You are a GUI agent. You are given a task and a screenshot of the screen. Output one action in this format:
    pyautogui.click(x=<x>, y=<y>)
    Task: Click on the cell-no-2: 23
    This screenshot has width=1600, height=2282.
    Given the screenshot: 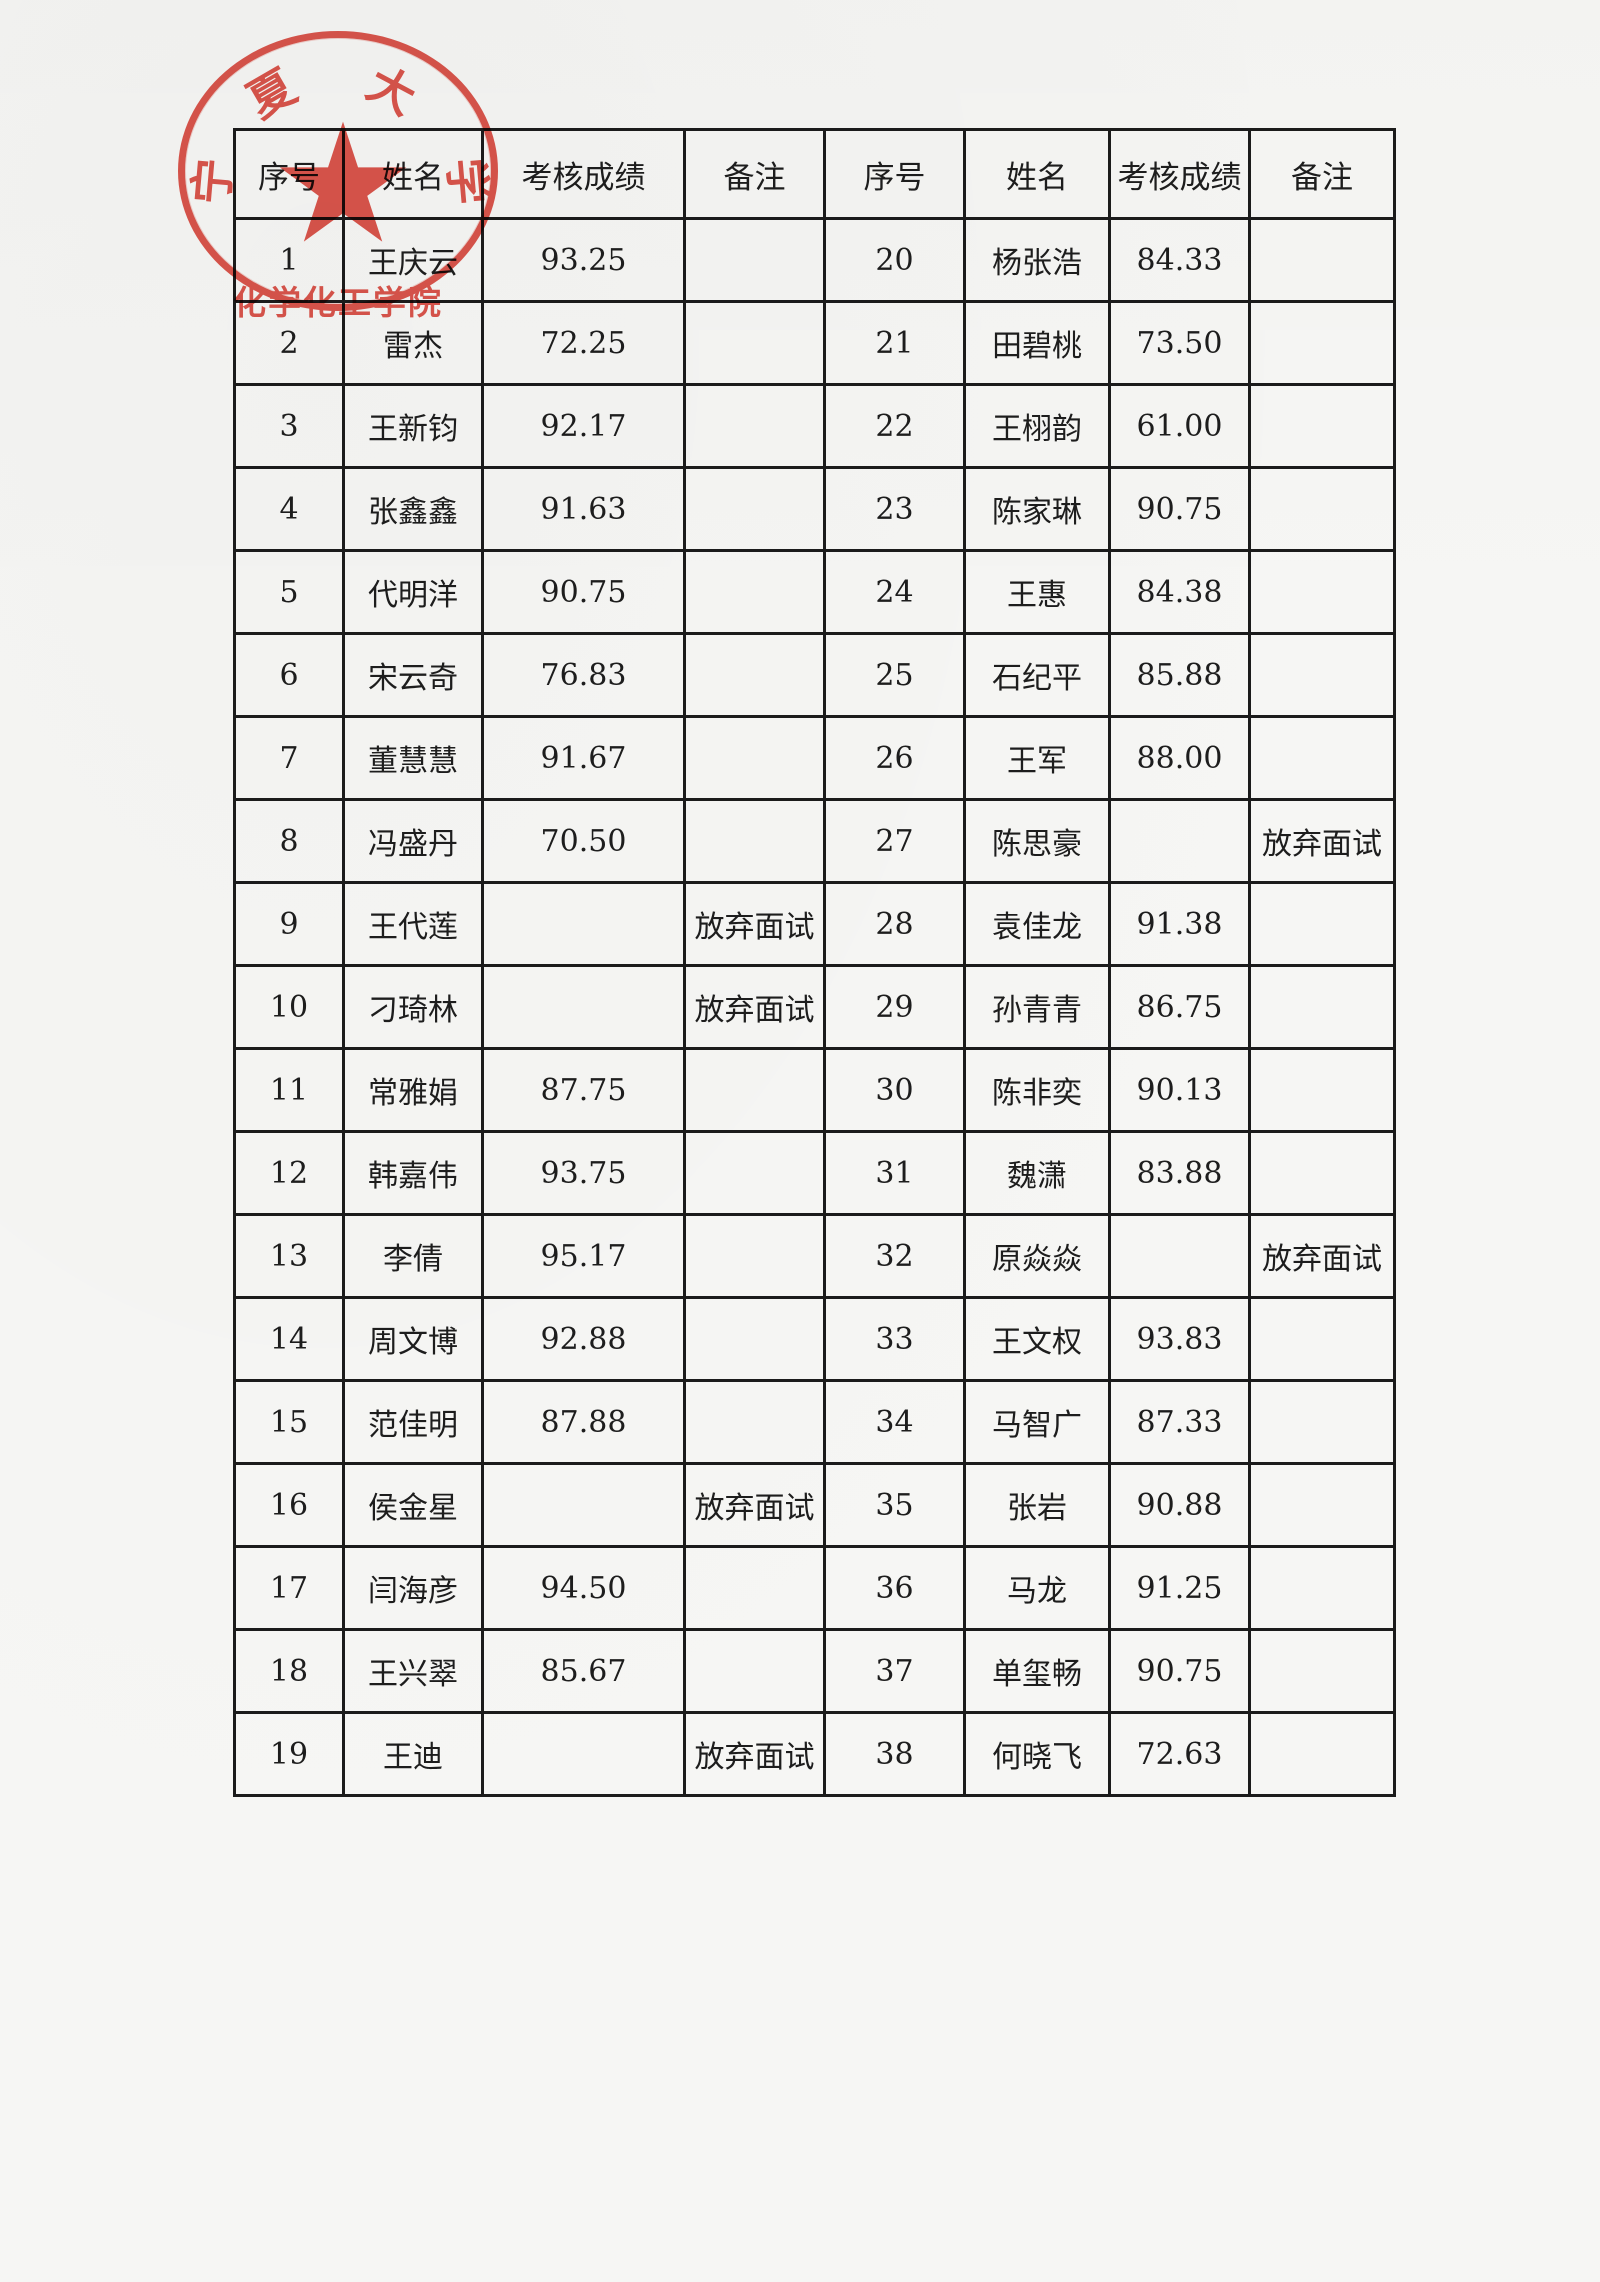 What is the action you would take?
    pyautogui.click(x=894, y=509)
    